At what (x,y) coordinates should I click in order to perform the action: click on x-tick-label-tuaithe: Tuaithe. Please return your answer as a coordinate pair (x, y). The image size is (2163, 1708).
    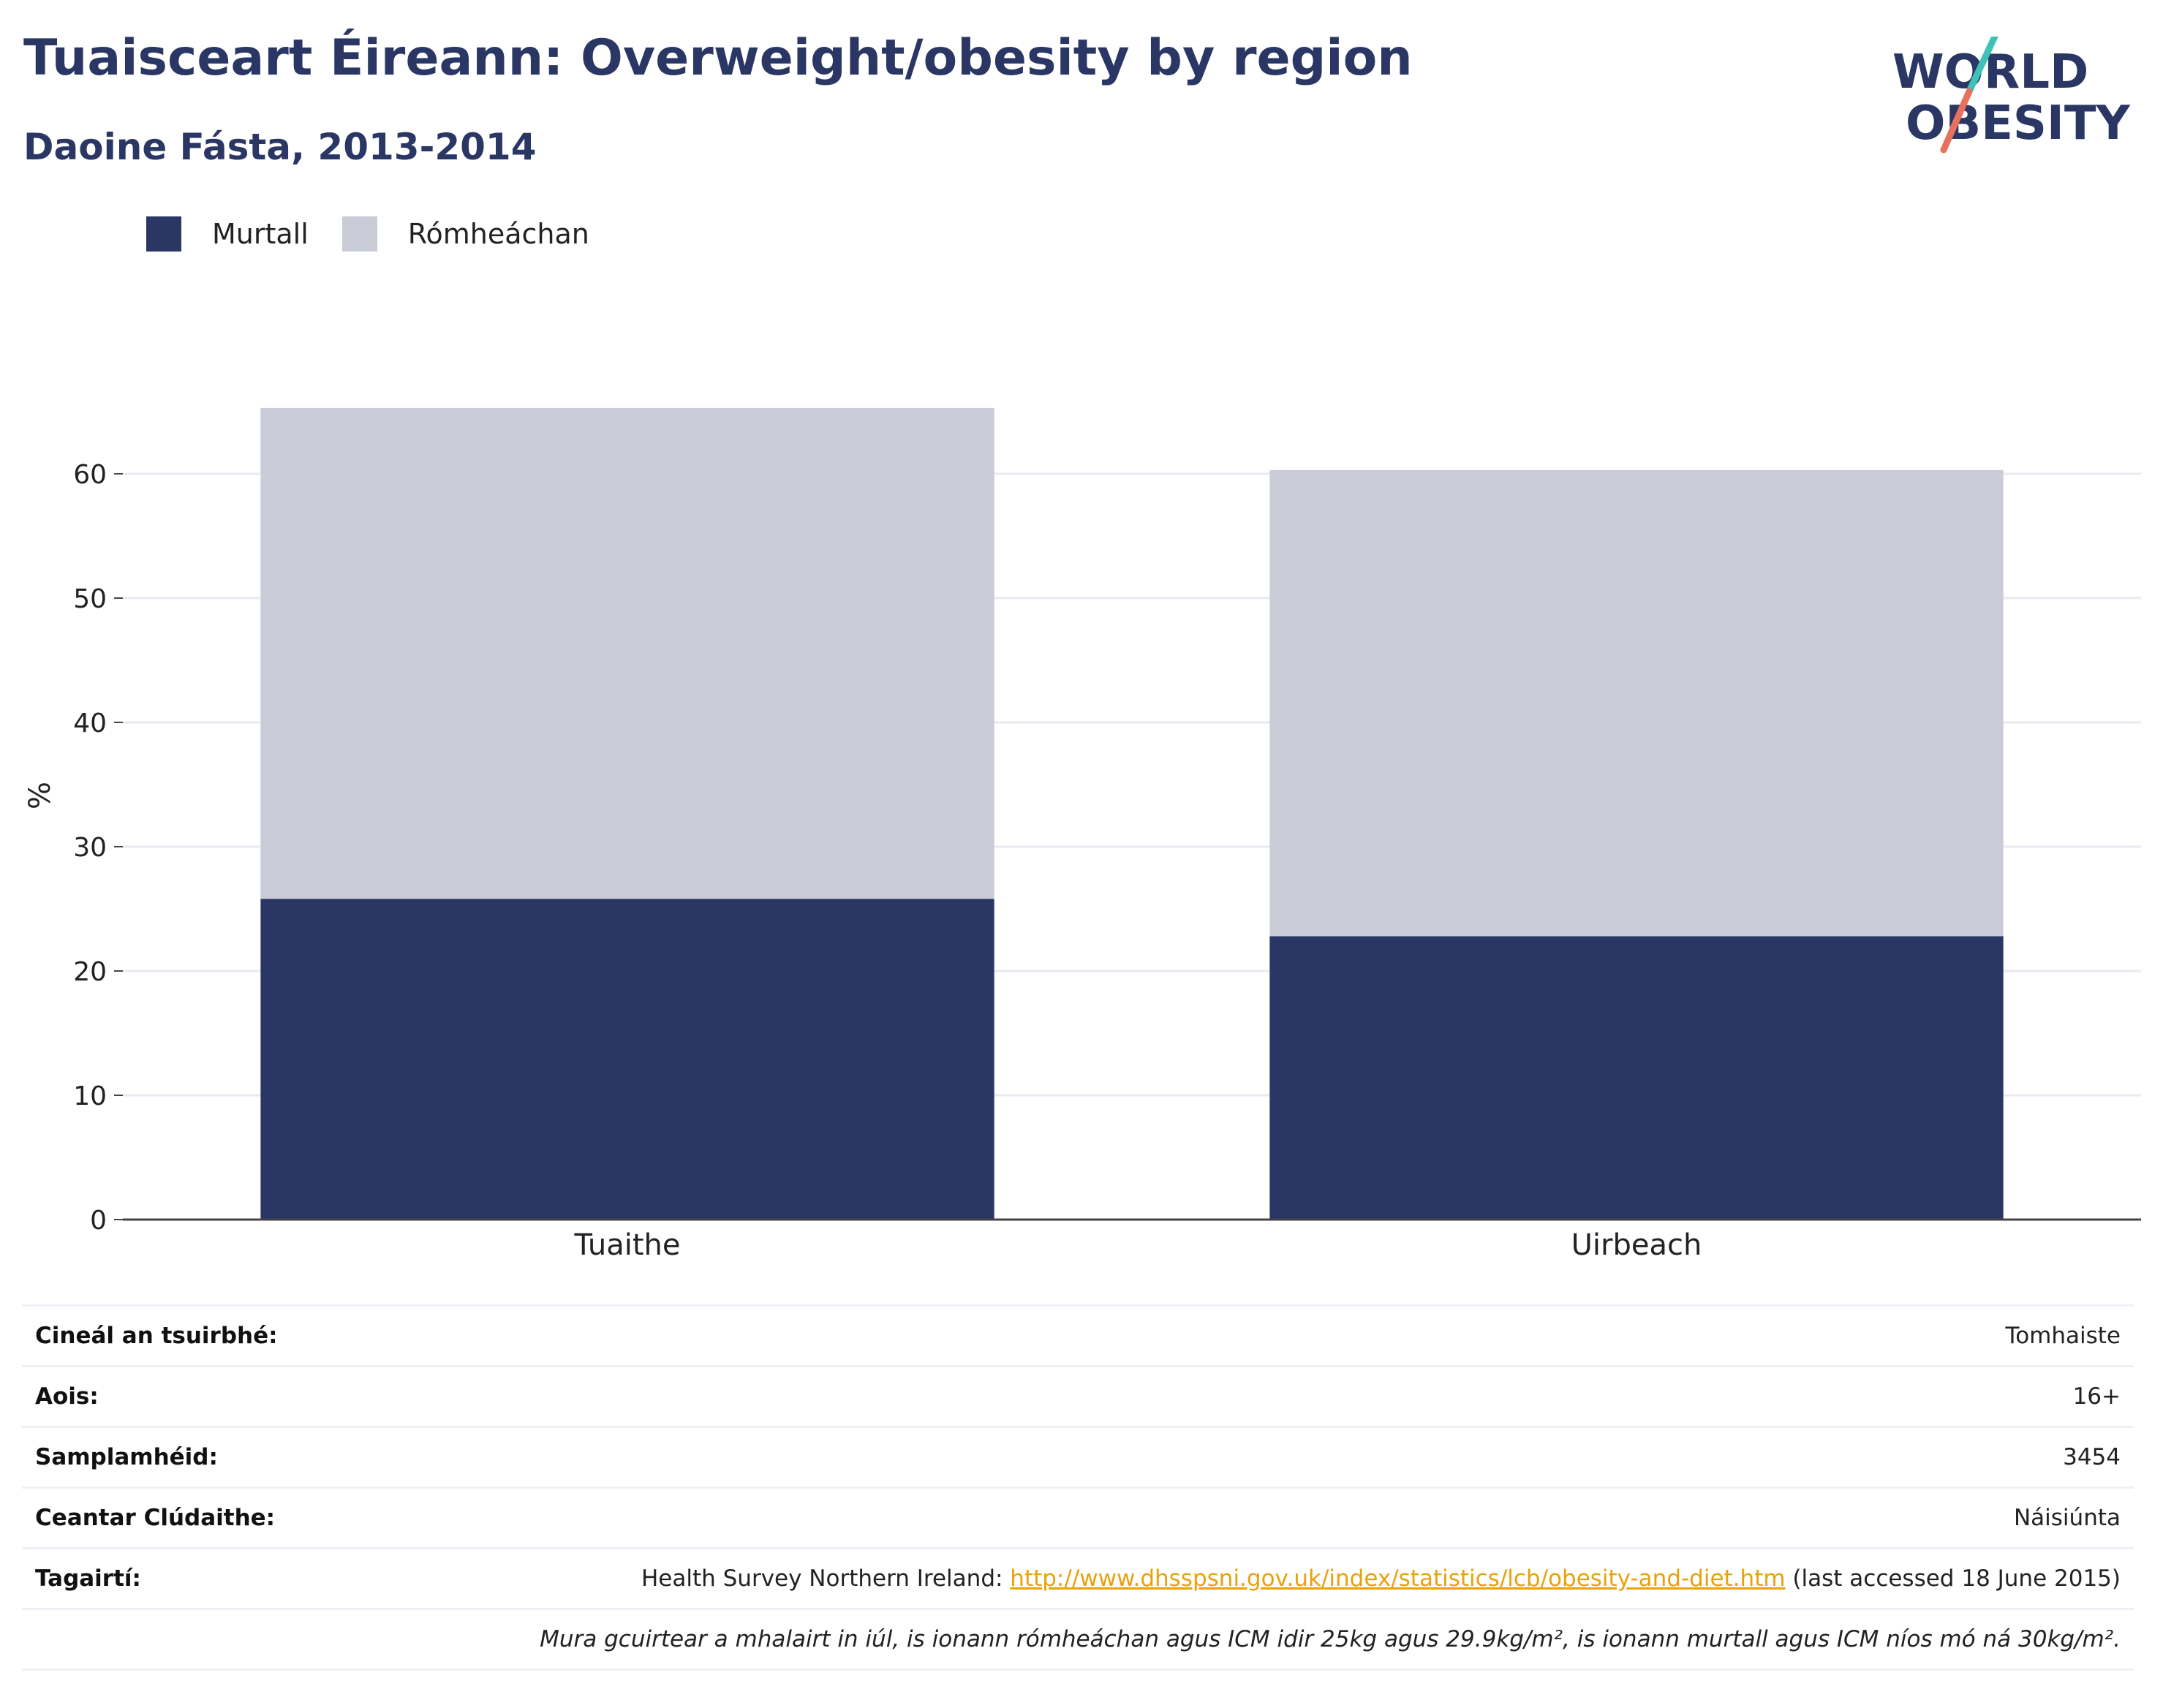
    Looking at the image, I should click on (628, 1245).